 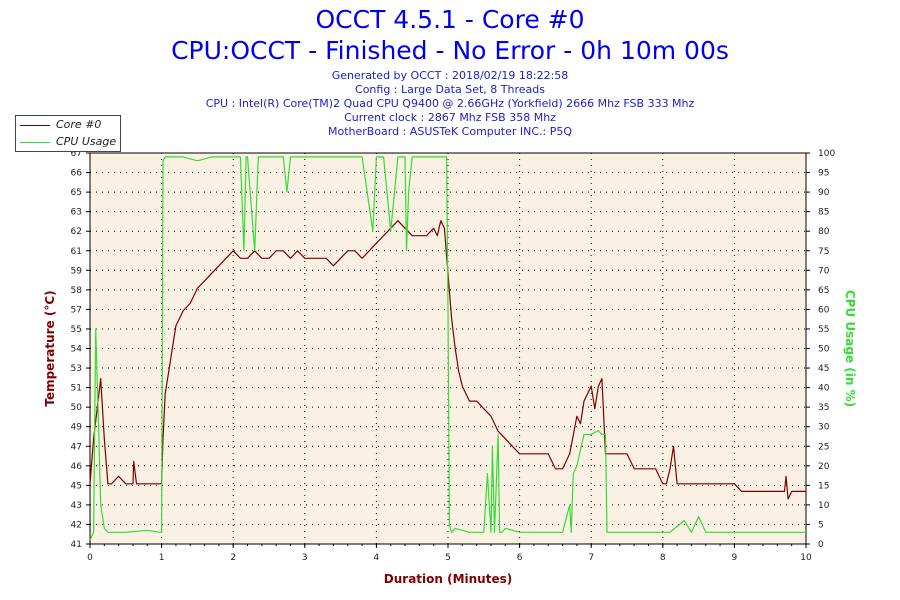 I want to click on y2-tick-label: 60, so click(x=824, y=310).